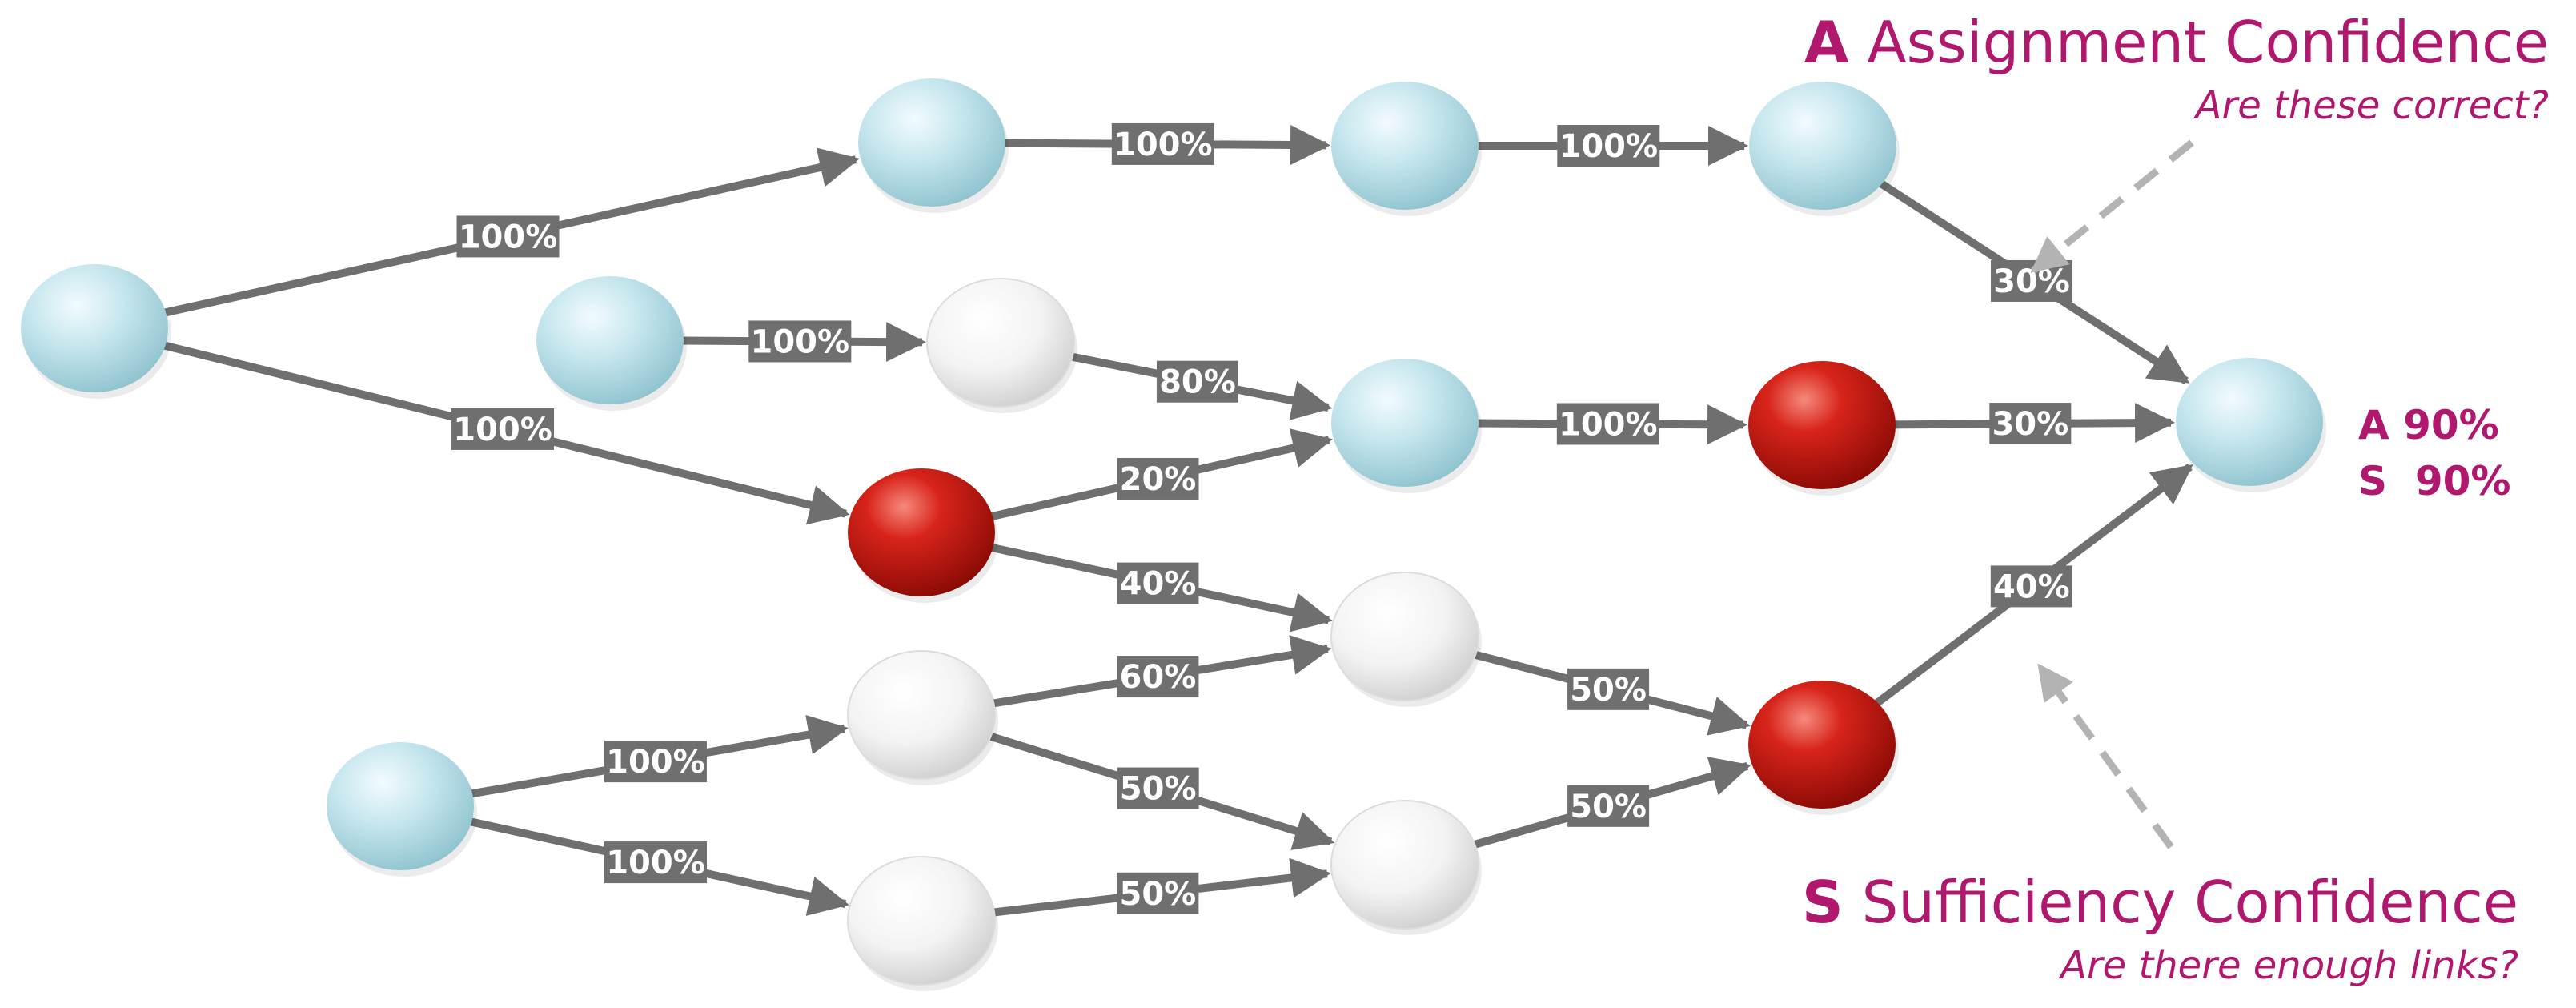 The height and width of the screenshot is (1008, 2576). I want to click on node-white-n16, so click(922, 921).